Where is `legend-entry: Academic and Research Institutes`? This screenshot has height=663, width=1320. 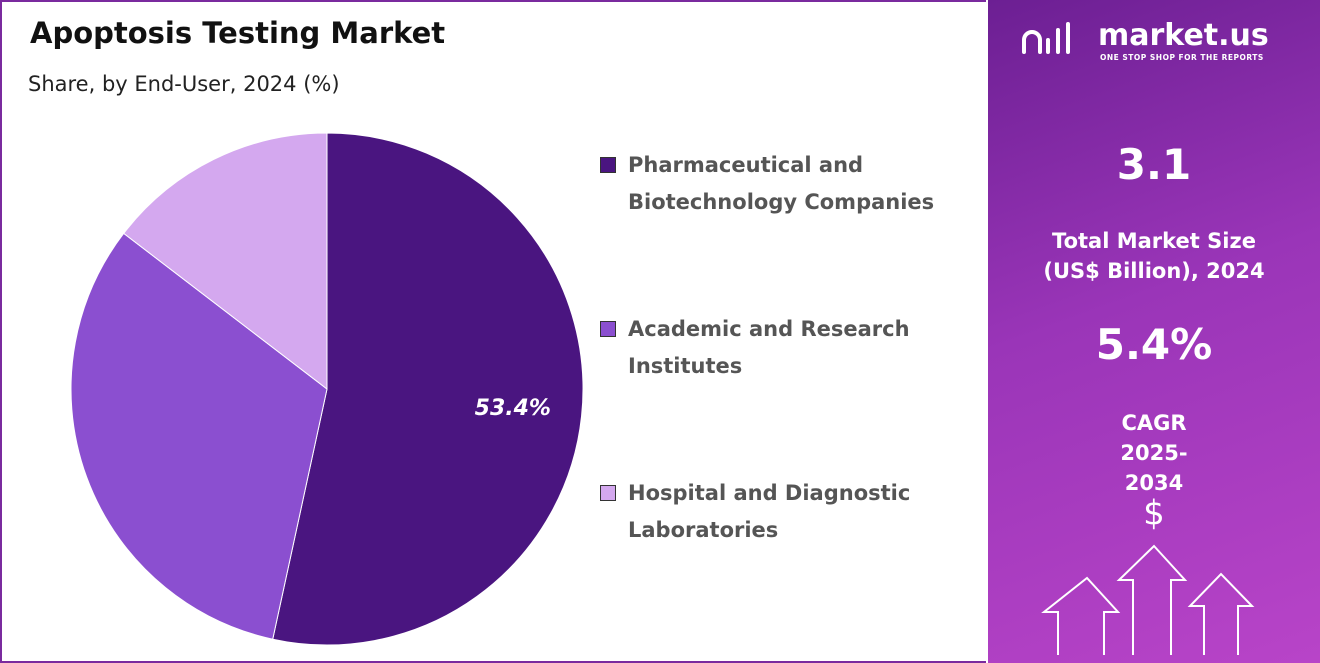
legend-entry: Academic and Research Institutes is located at coordinates (804, 348).